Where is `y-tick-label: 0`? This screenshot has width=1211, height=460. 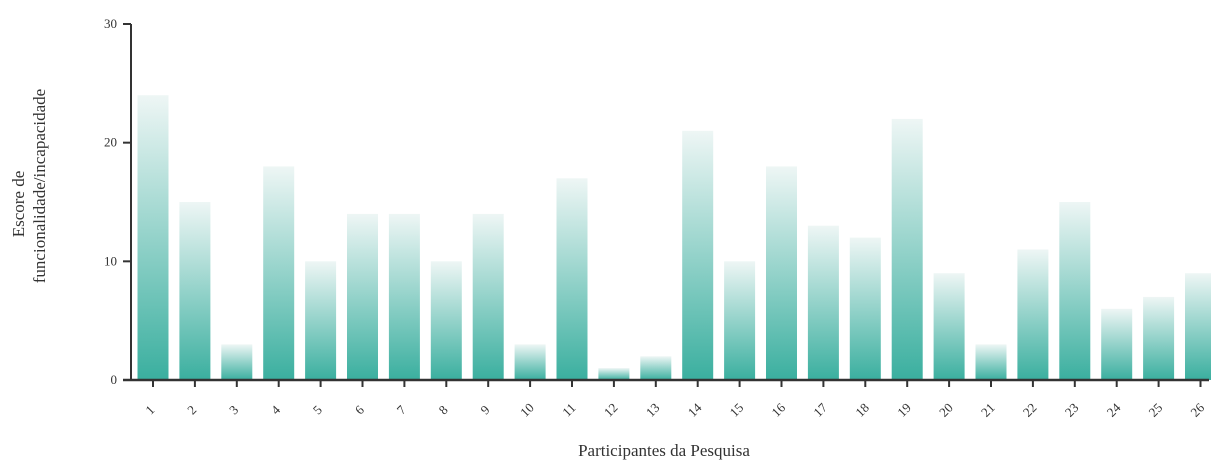
y-tick-label: 0 is located at coordinates (114, 379).